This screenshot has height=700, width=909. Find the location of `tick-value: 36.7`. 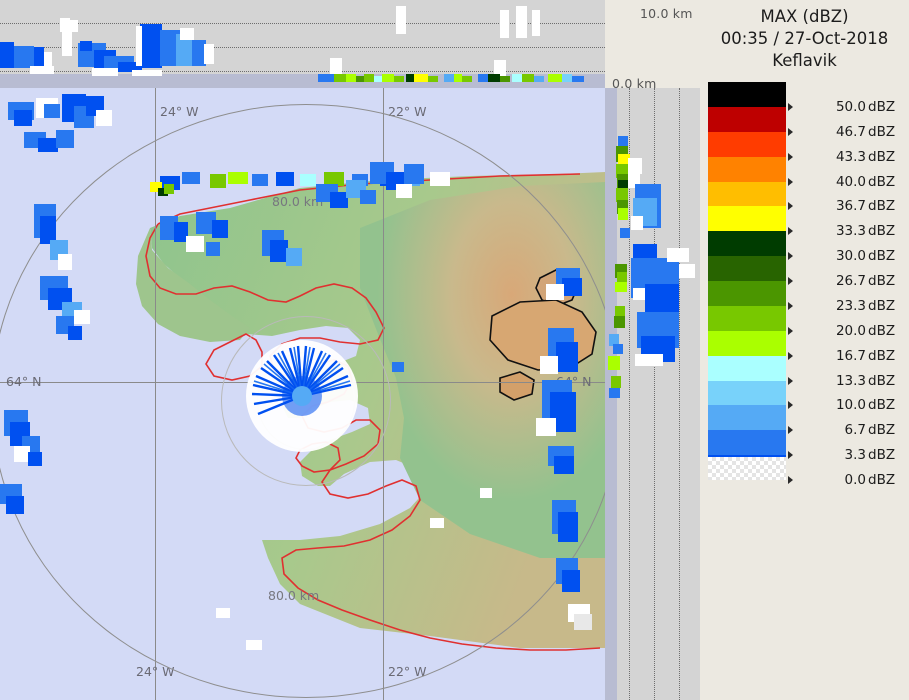

tick-value: 36.7 is located at coordinates (850, 206).